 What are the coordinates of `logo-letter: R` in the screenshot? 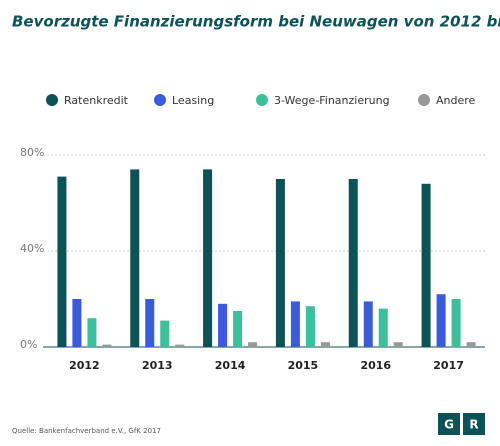 It's located at (473, 425).